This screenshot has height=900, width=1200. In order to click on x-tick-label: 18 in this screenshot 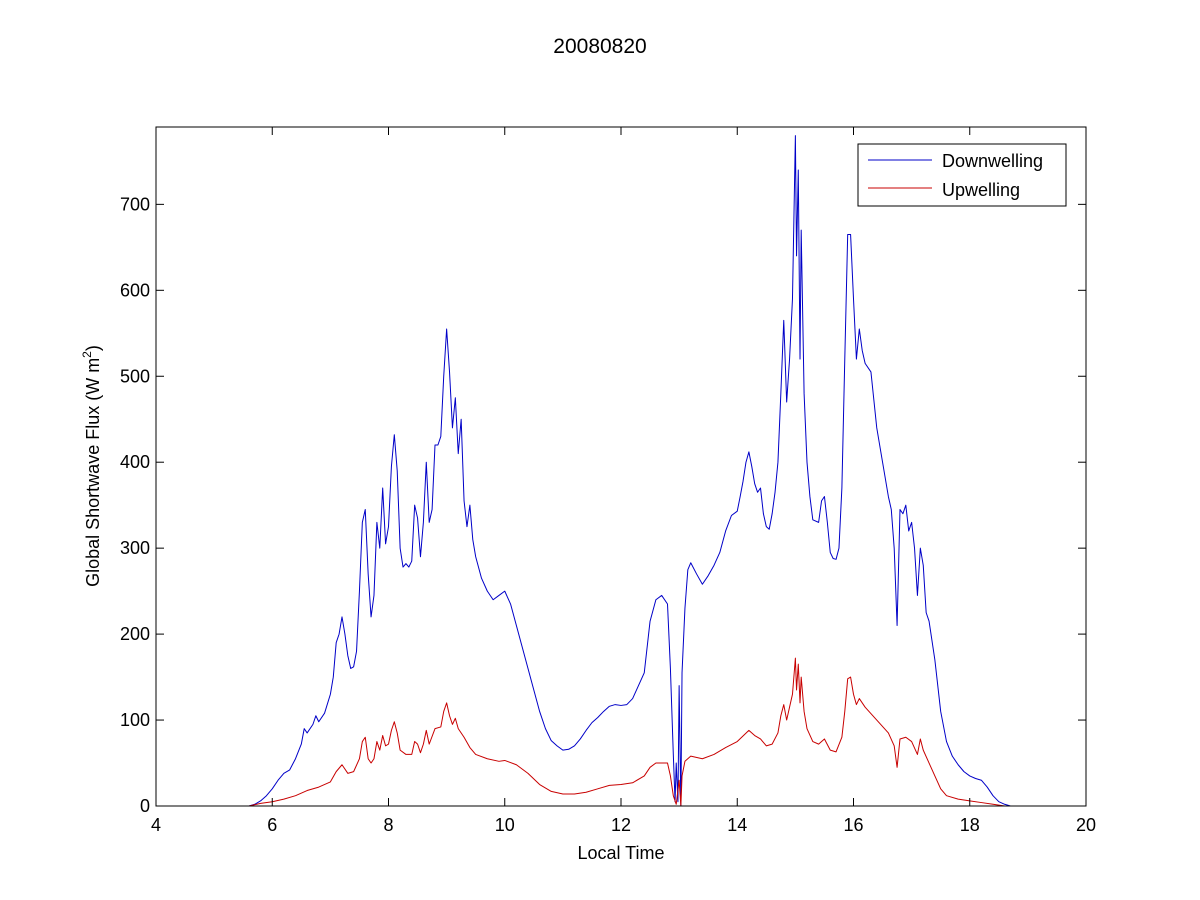, I will do `click(970, 825)`.